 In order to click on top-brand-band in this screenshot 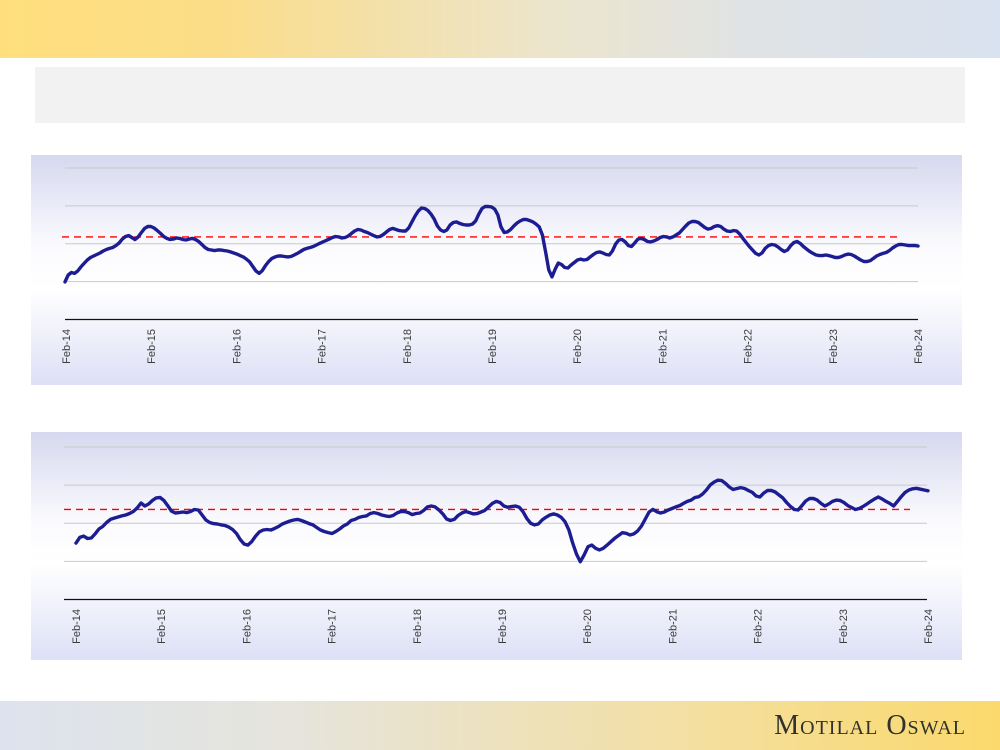, I will do `click(500, 29)`.